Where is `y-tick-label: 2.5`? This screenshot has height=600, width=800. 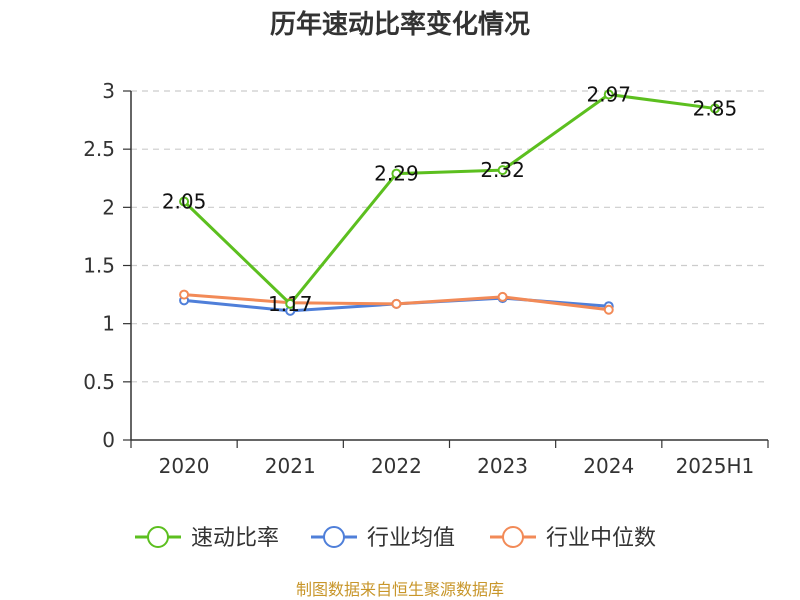
y-tick-label: 2.5 is located at coordinates (99, 149).